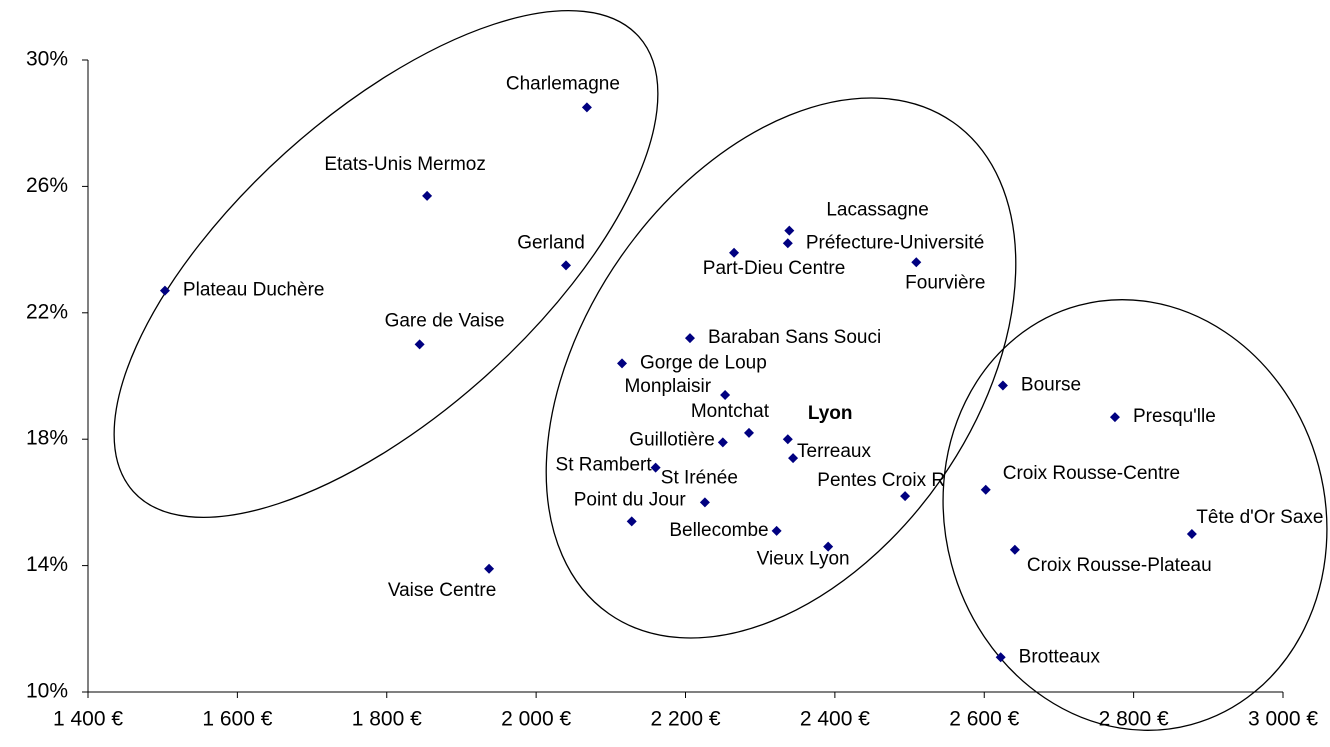 This screenshot has height=747, width=1330. I want to click on point-label: Point du Jour, so click(630, 499).